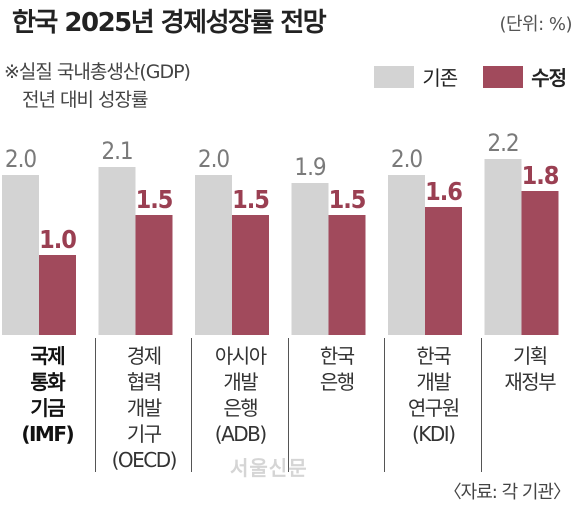 The height and width of the screenshot is (507, 580). What do you see at coordinates (530, 369) in the screenshot?
I see `category-label: 기획 재정부` at bounding box center [530, 369].